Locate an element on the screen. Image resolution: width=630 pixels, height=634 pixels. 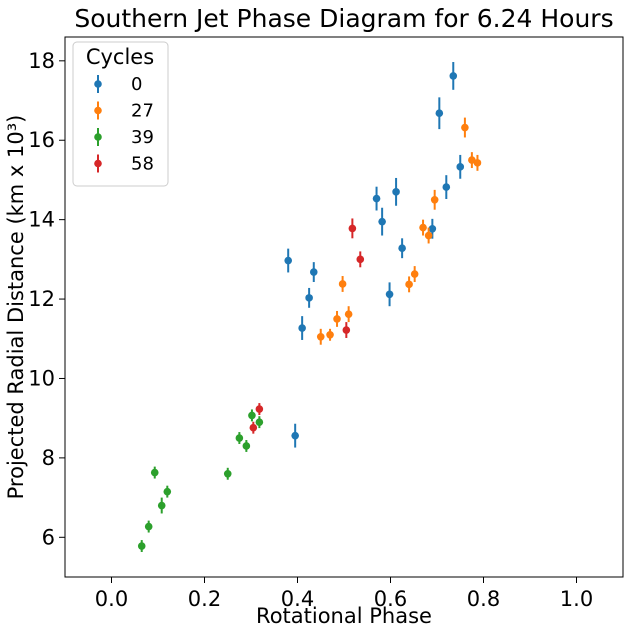
legend-entry: 27 is located at coordinates (124, 111).